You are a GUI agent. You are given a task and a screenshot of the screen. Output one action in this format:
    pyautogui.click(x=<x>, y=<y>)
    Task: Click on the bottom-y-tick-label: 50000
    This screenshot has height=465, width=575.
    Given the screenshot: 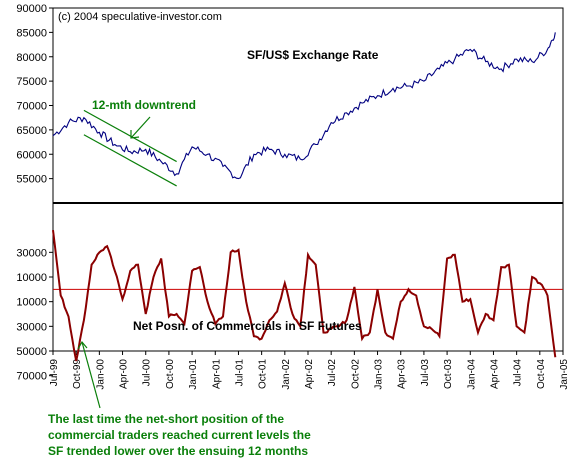 What is the action you would take?
    pyautogui.click(x=31, y=352)
    